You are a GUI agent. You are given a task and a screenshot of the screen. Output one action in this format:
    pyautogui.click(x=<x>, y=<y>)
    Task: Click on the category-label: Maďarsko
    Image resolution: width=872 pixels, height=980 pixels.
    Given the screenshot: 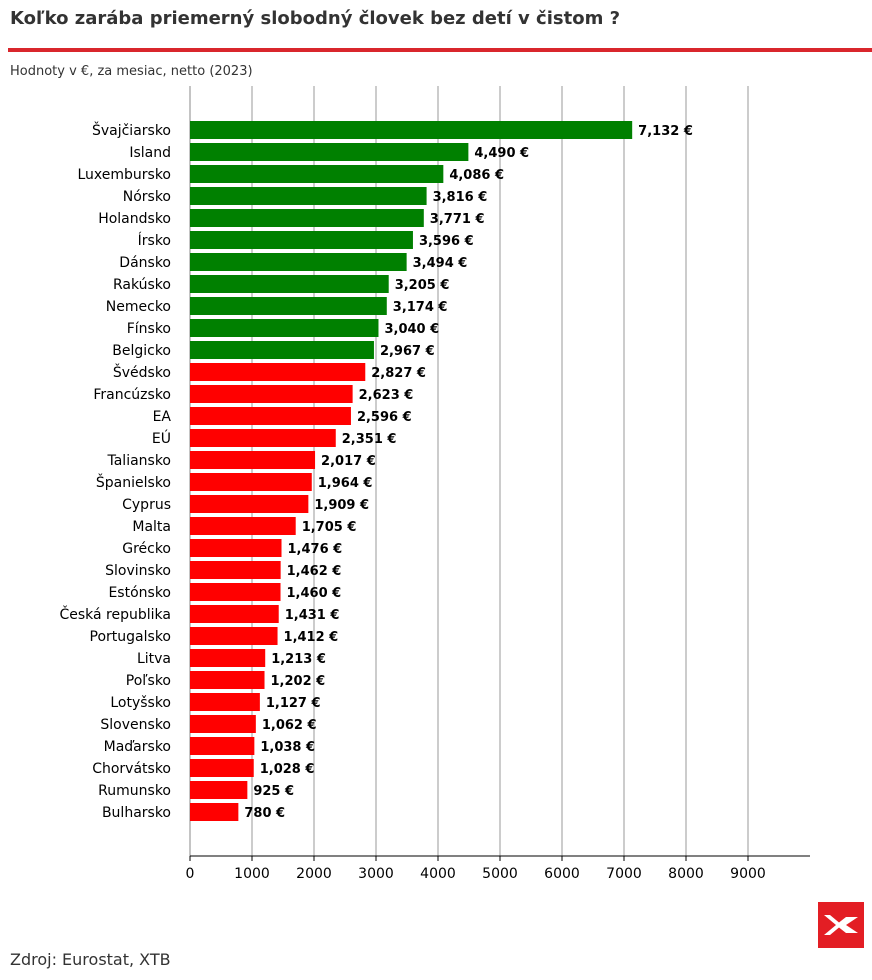 What is the action you would take?
    pyautogui.click(x=137, y=747)
    